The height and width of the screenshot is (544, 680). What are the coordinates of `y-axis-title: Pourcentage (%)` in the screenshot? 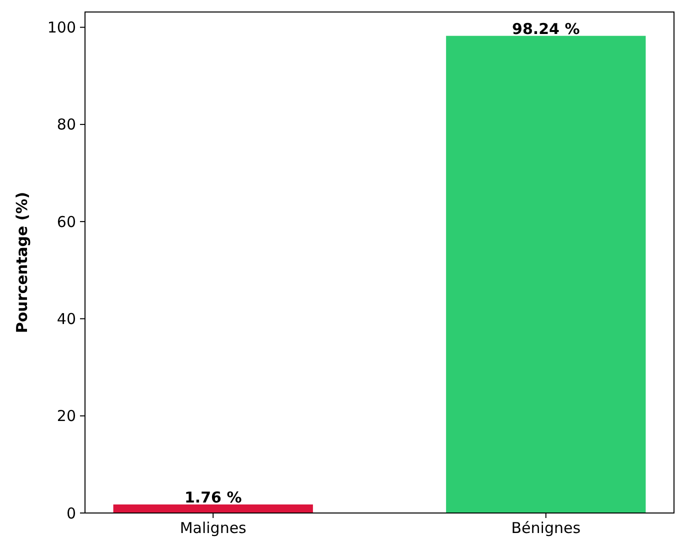 It's located at (22, 263).